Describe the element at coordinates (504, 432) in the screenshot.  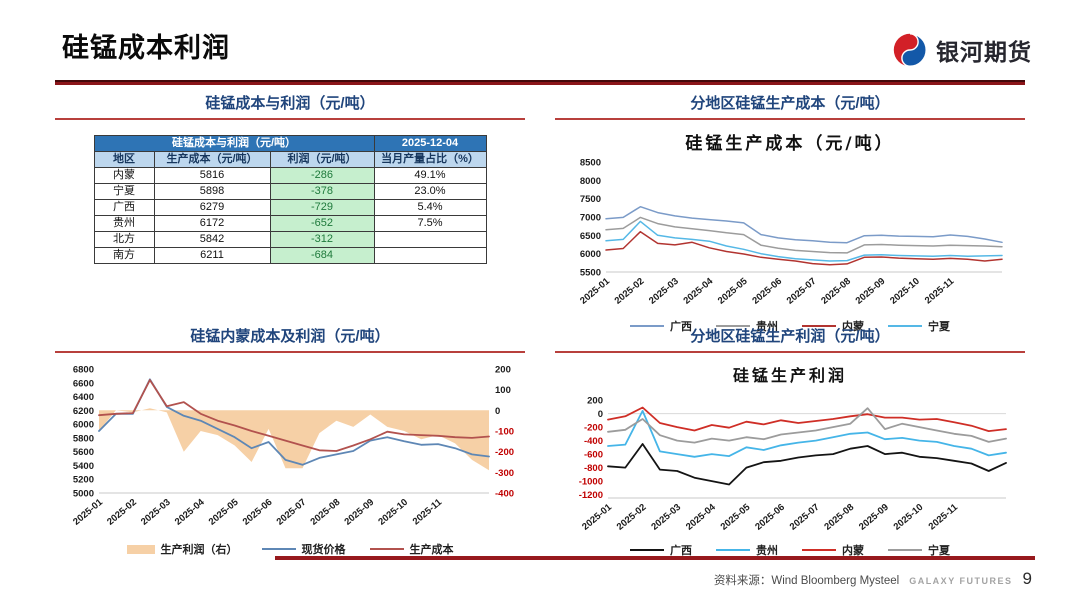
I see `svg-text: -100` at that location.